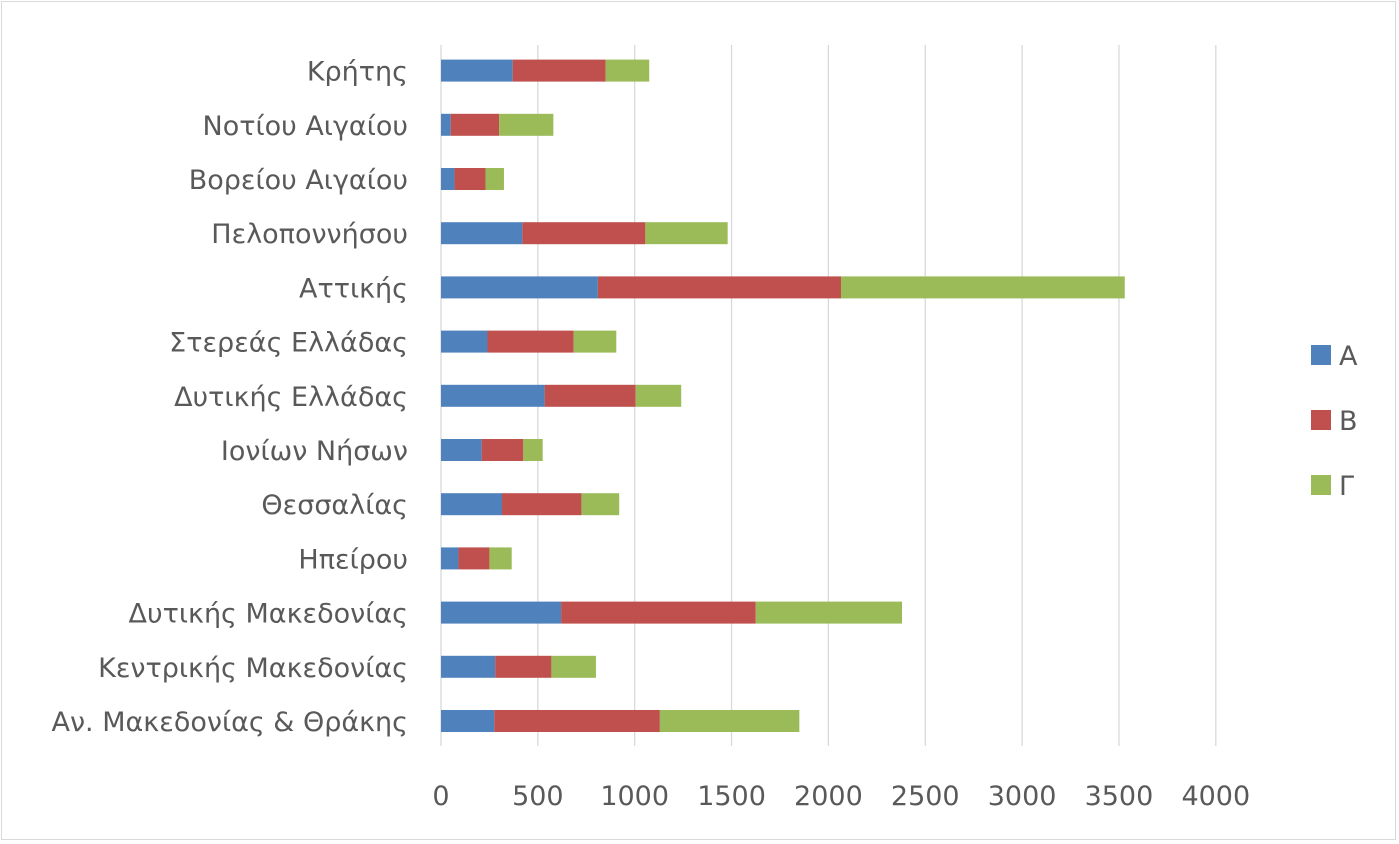 The image size is (1399, 844). I want to click on x-tick-label: 4000, so click(1215, 796).